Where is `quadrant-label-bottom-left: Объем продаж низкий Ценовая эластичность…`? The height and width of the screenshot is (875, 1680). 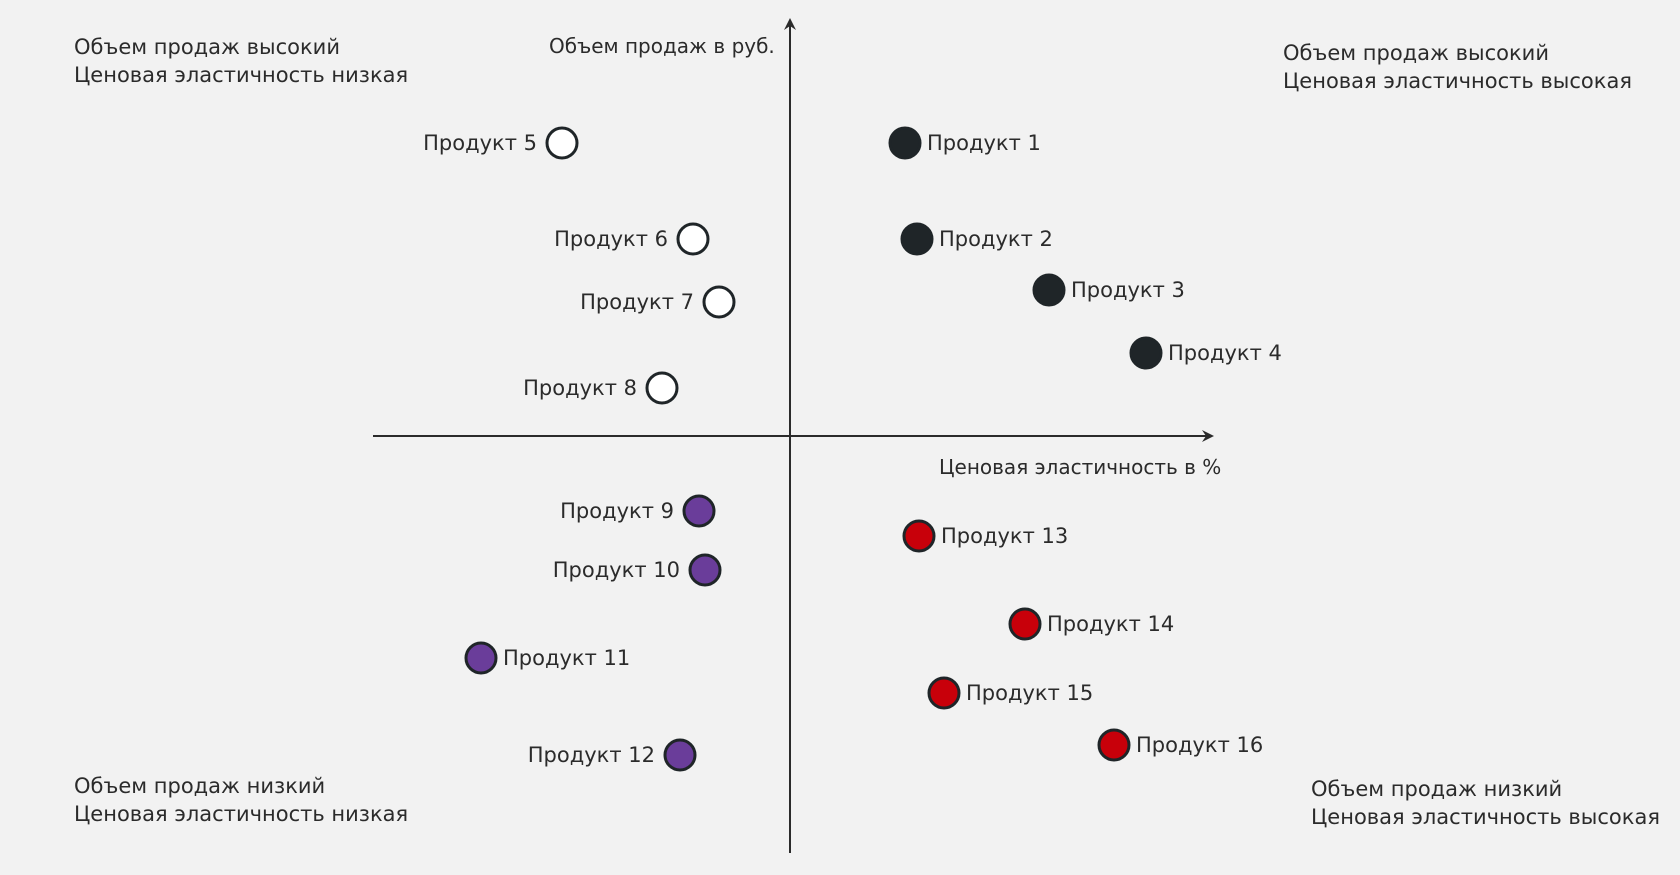 quadrant-label-bottom-left: Объем продаж низкий Ценовая эластичность… is located at coordinates (241, 800).